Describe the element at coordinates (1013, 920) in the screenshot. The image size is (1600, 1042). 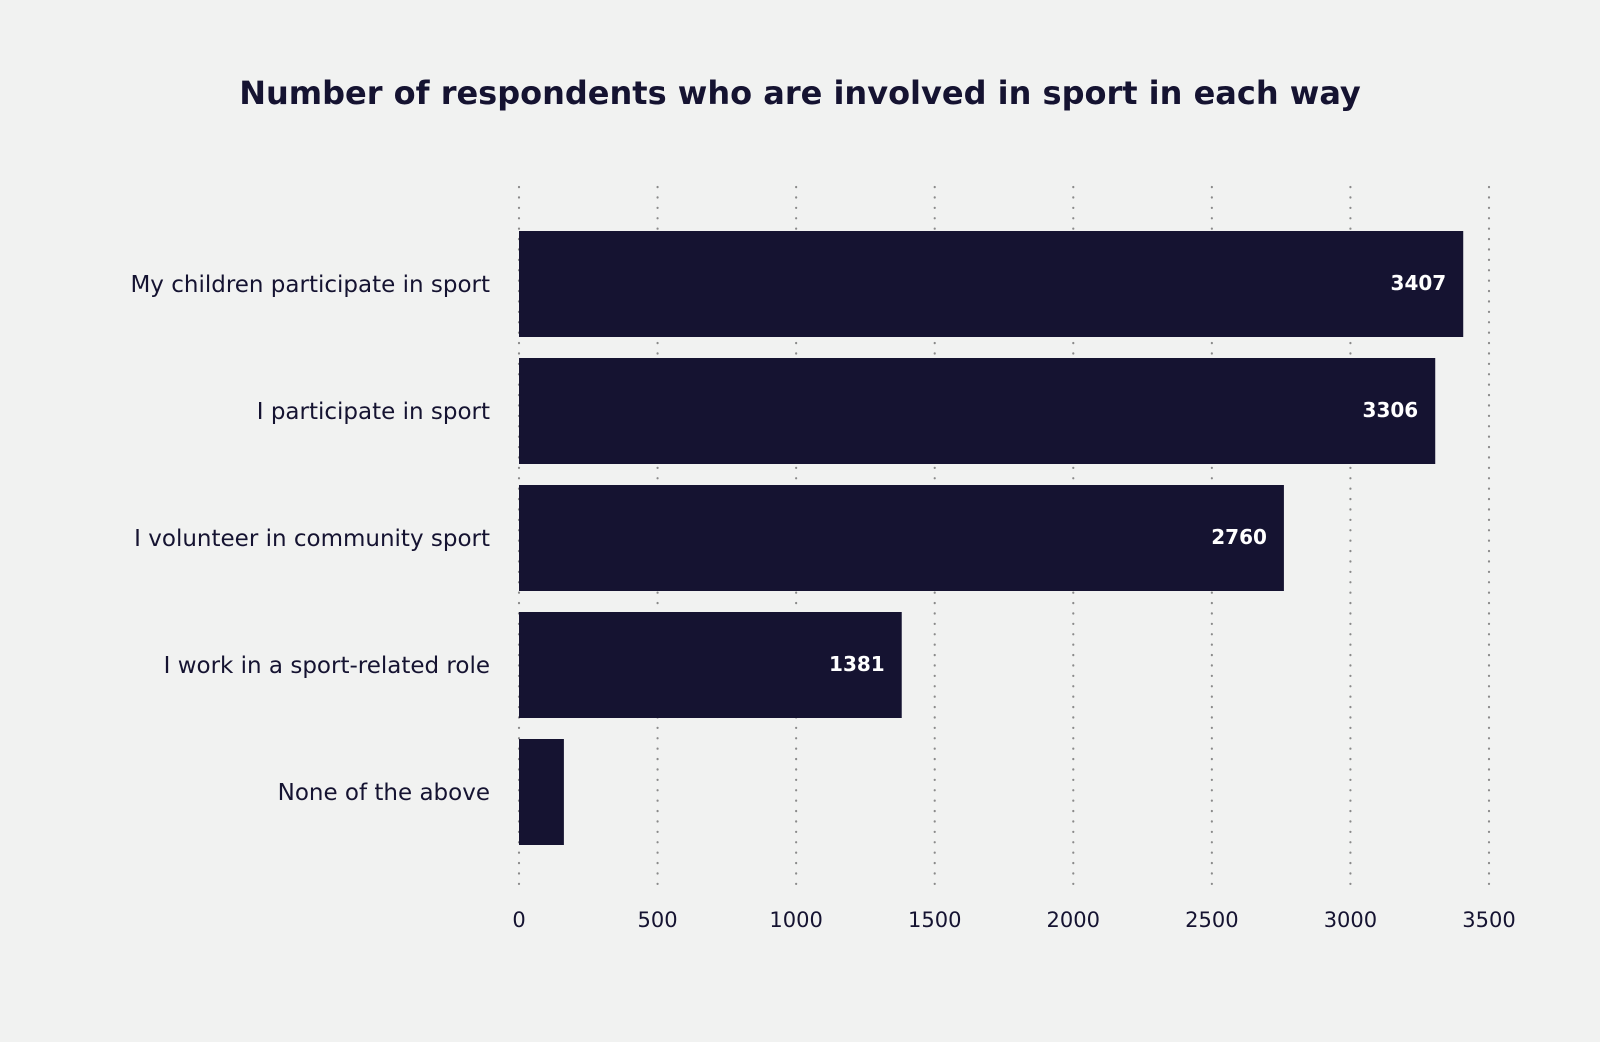
I see `x-axis-ticks: 0 500 1000 1500 2000 2500 3000 3500` at that location.